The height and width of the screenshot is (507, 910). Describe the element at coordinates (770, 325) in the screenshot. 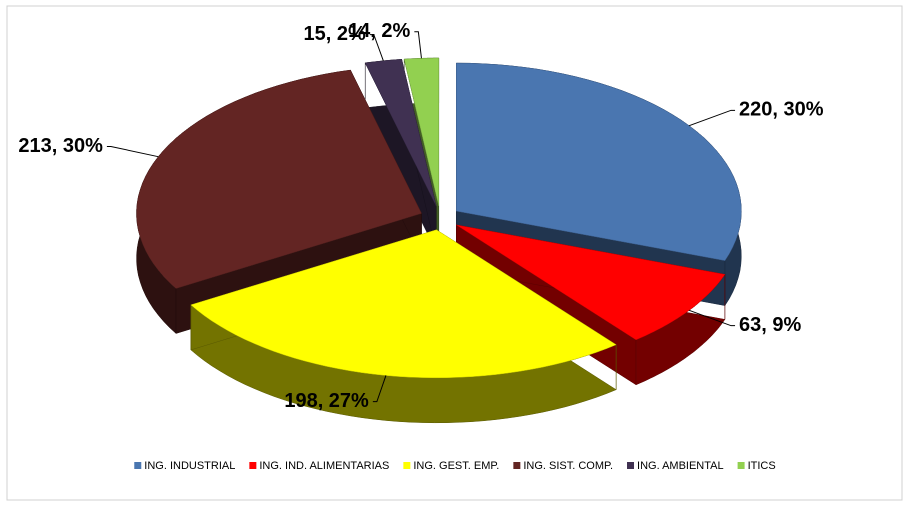

I see `data-label: 63, 9%` at that location.